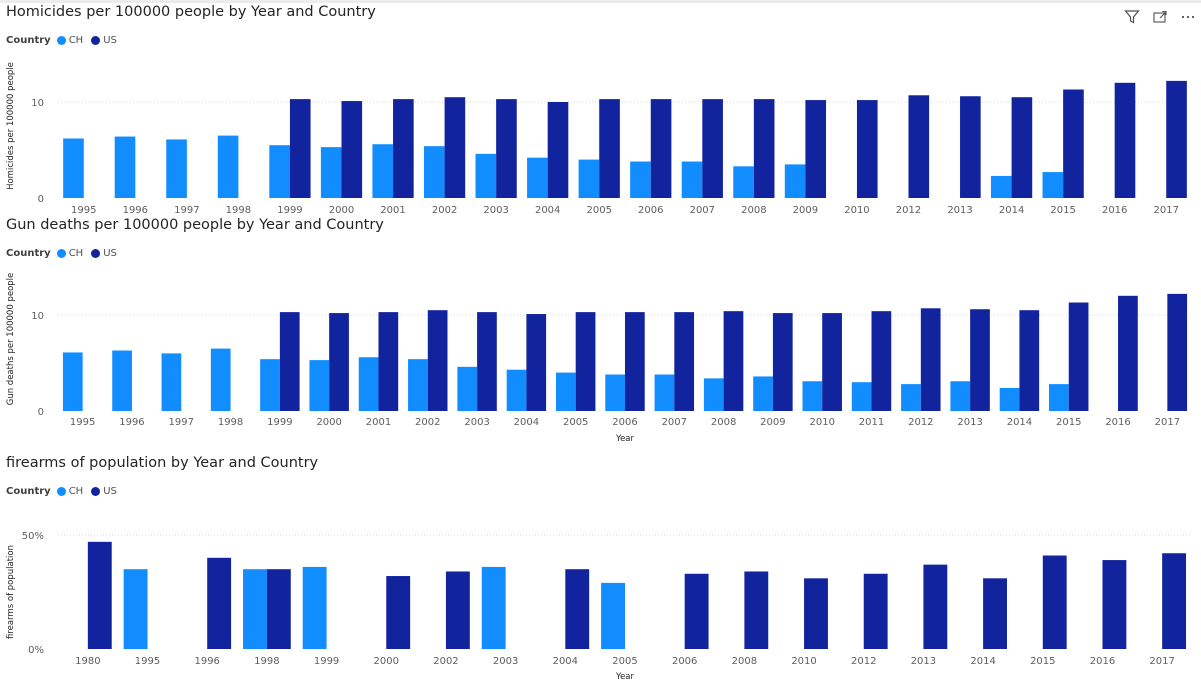 The height and width of the screenshot is (683, 1201). I want to click on bar-ch-2013, so click(960, 396).